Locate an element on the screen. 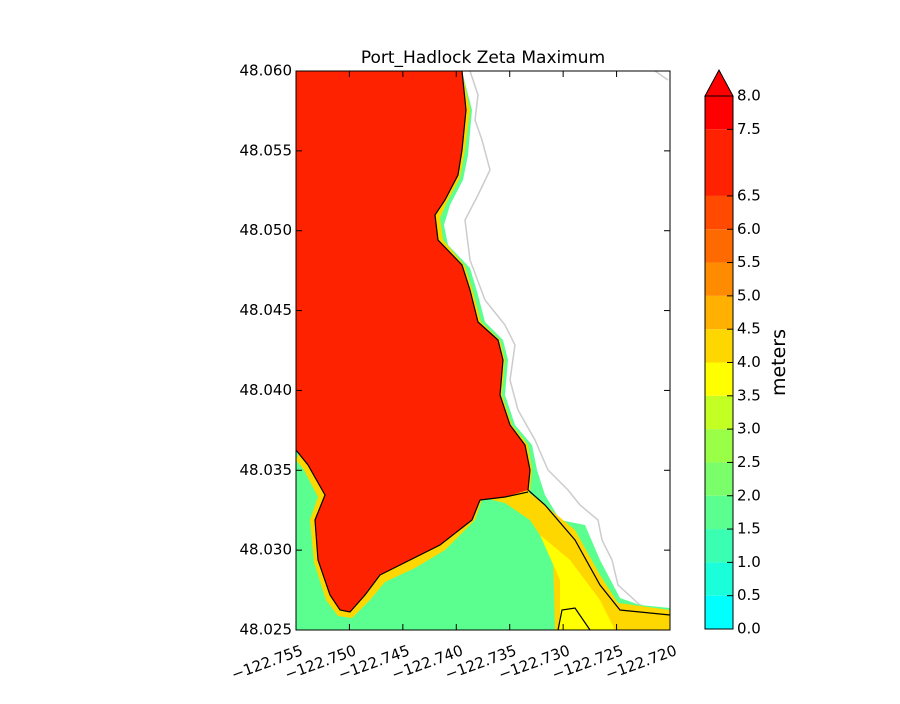  channel-shallow is located at coordinates (575, 561).